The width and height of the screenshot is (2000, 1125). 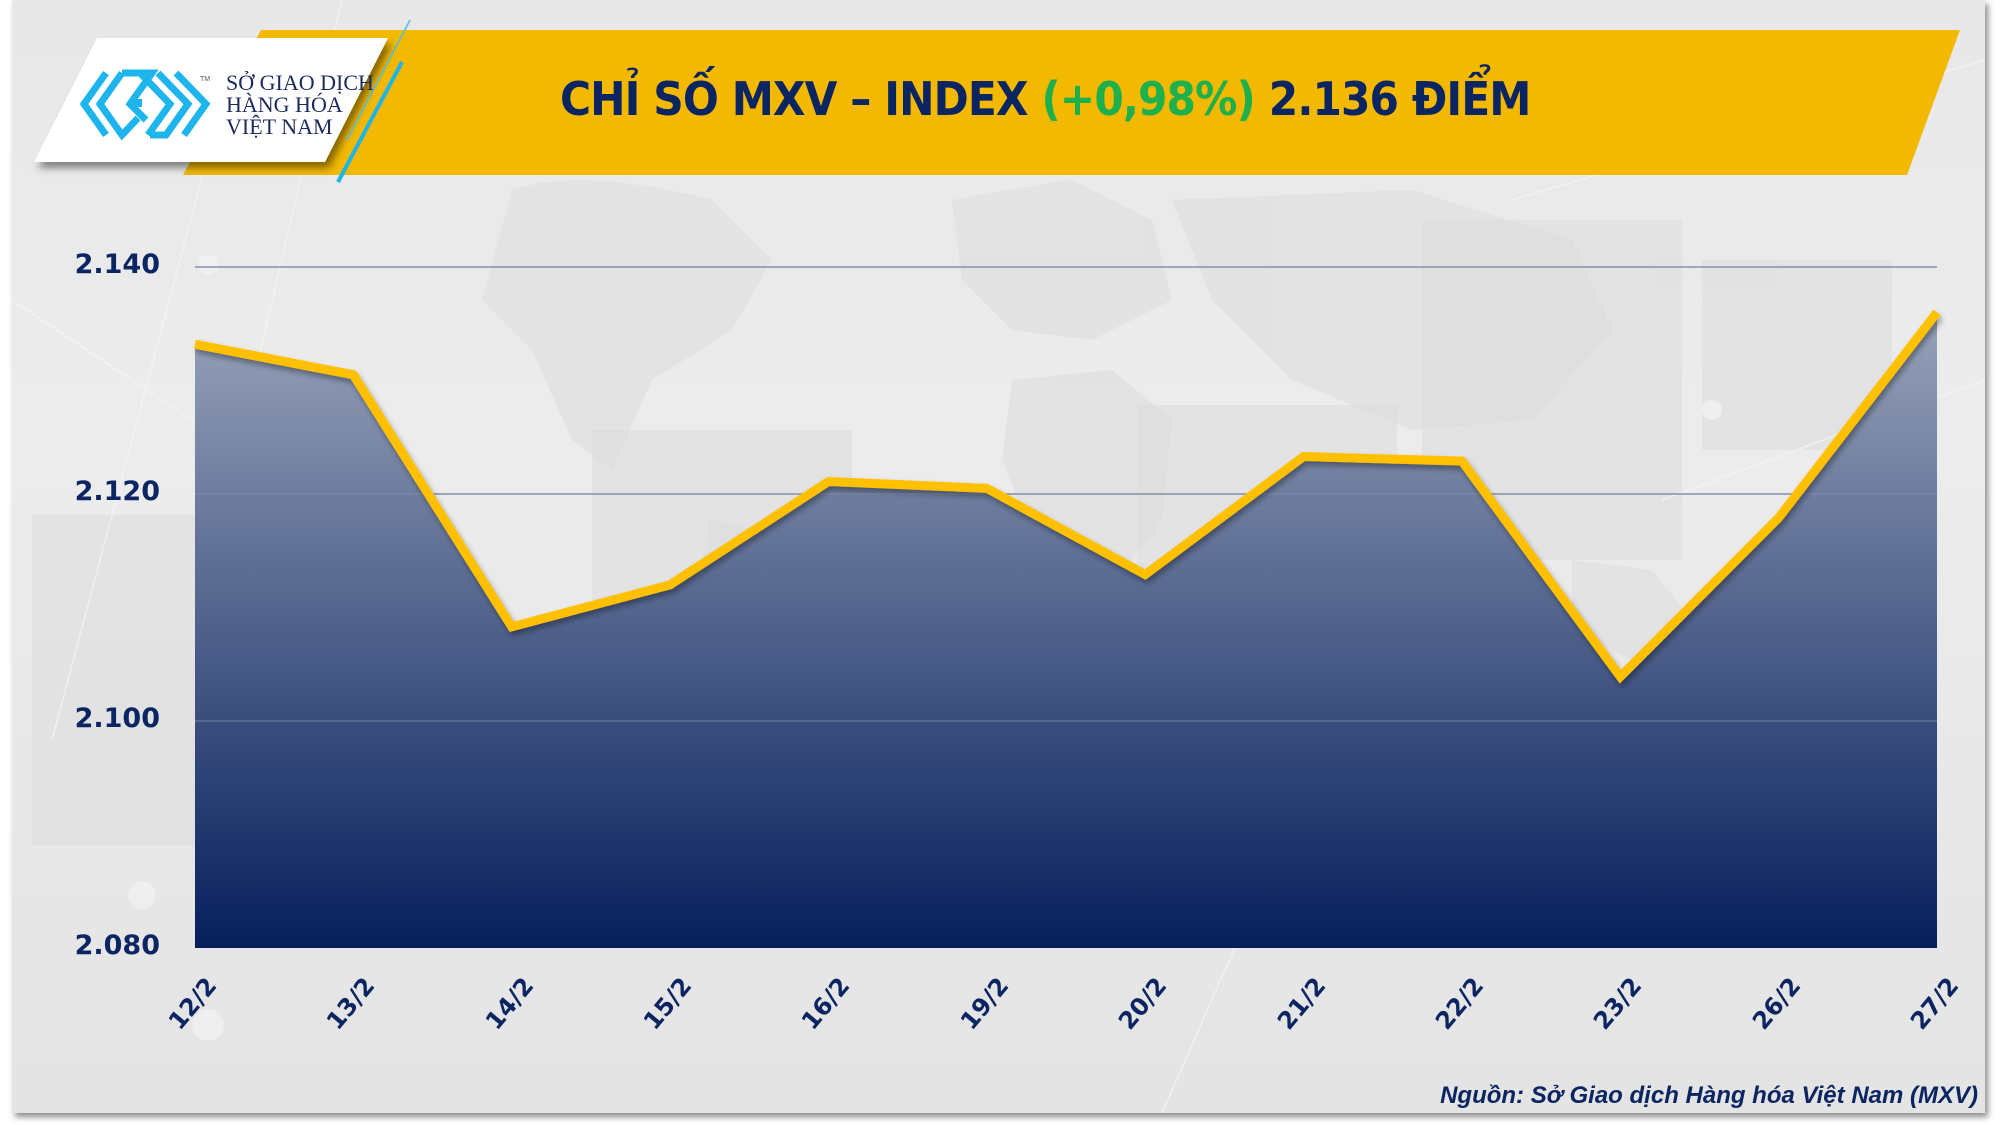 I want to click on logo-line-2: HÀNG HÓA, so click(x=284, y=104).